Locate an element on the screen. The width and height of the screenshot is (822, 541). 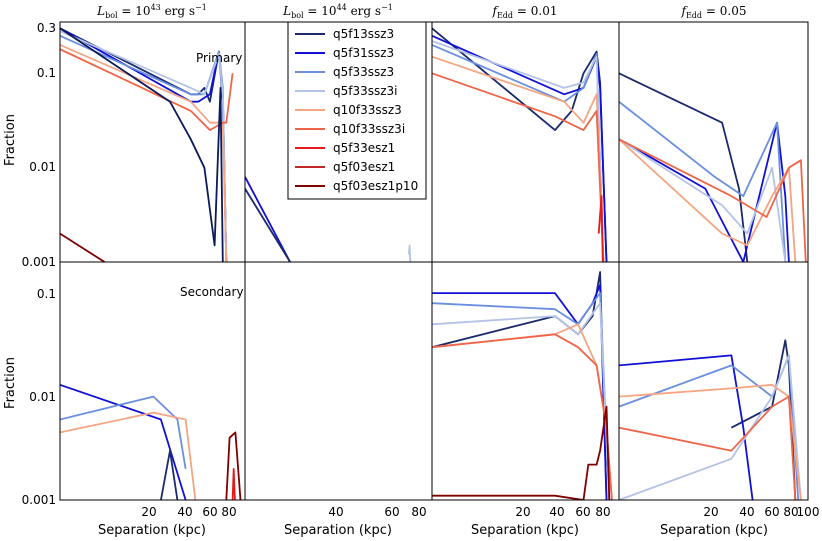
legend-label-q10f33ssz3: q10f33ssz3 is located at coordinates (367, 110).